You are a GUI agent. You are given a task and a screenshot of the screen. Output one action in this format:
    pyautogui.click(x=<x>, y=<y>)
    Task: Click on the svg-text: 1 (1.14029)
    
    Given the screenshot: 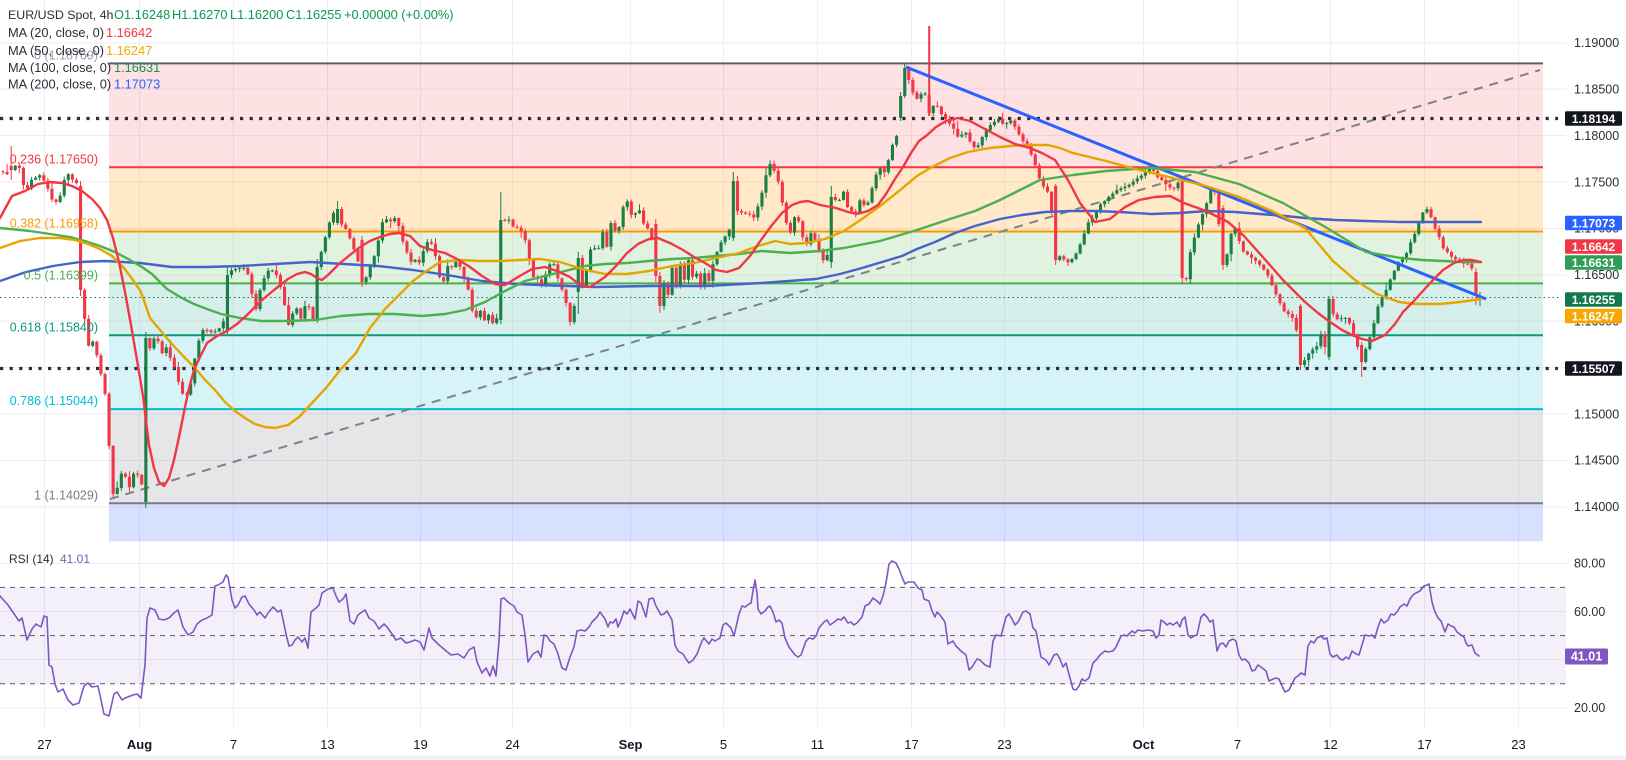 What is the action you would take?
    pyautogui.click(x=66, y=495)
    